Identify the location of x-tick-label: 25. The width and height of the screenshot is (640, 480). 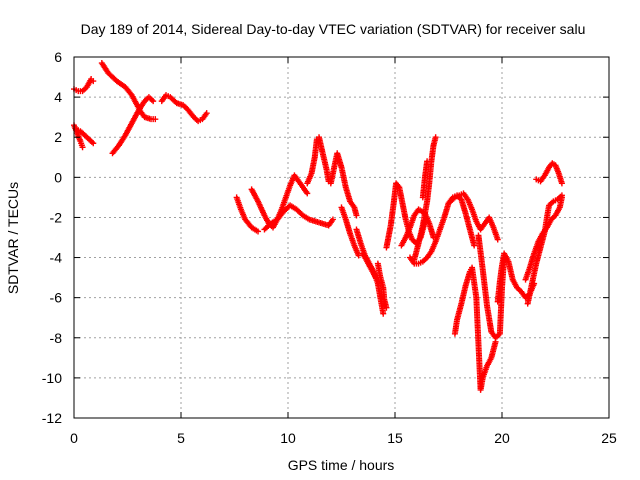
(609, 438).